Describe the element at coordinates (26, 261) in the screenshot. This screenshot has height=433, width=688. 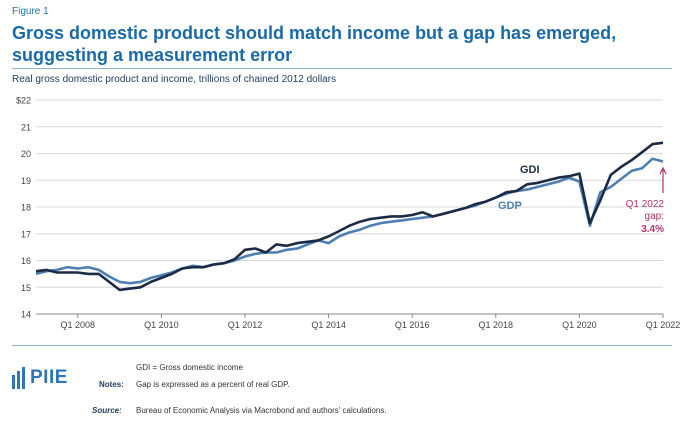
I see `y-tick-label: 16` at that location.